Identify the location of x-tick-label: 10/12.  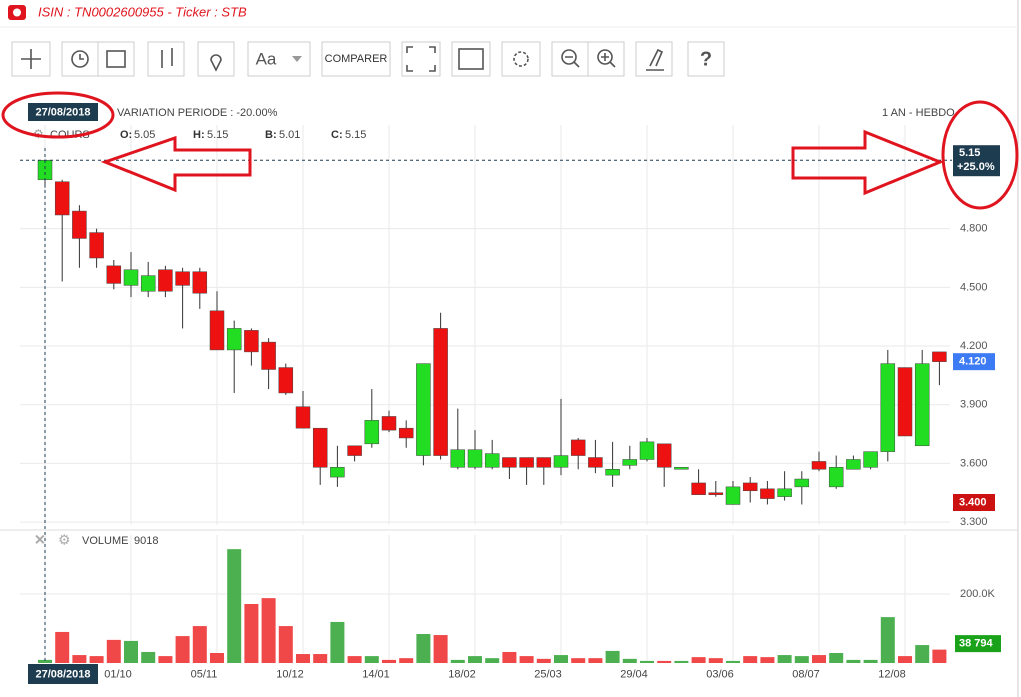
(290, 674).